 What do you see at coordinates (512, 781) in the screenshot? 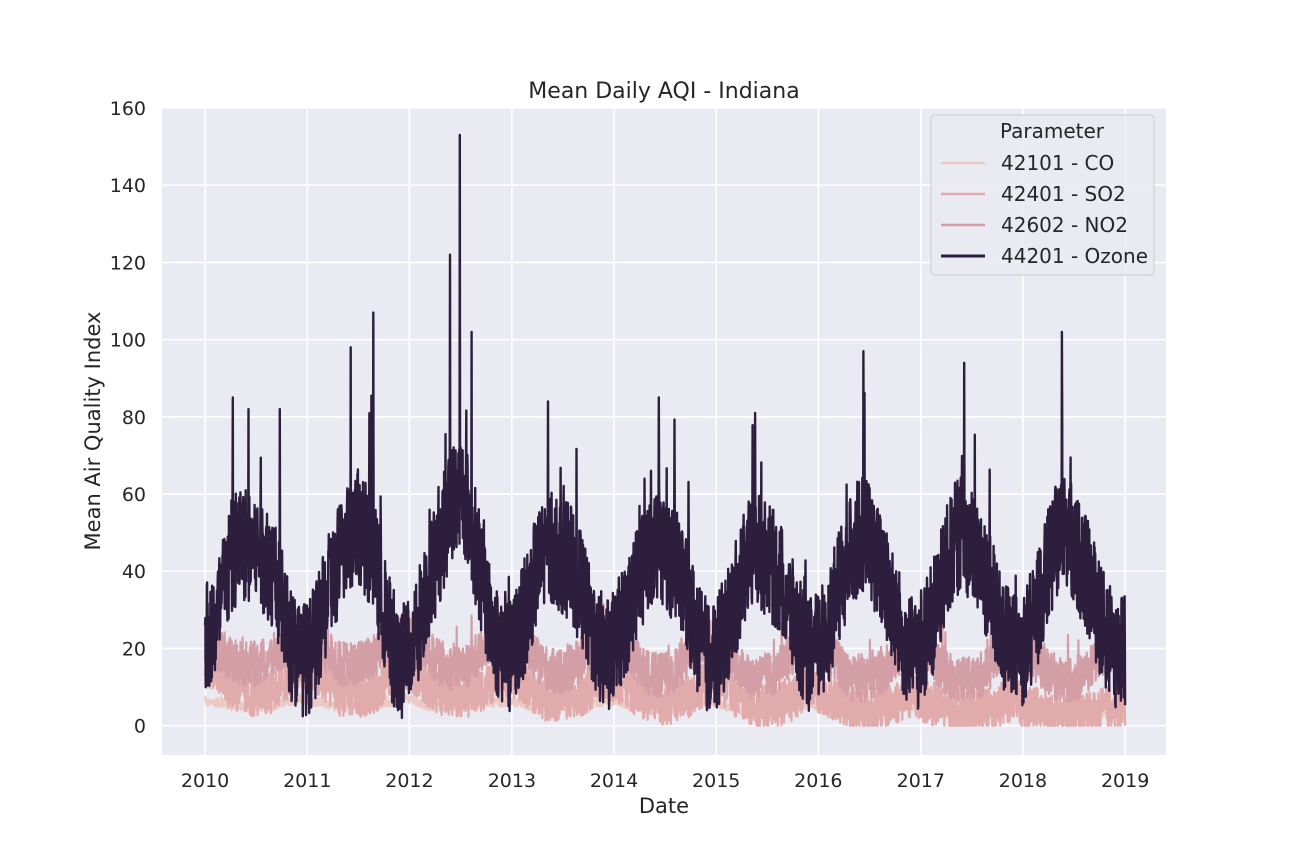
I see `x-tick-label: 2013` at bounding box center [512, 781].